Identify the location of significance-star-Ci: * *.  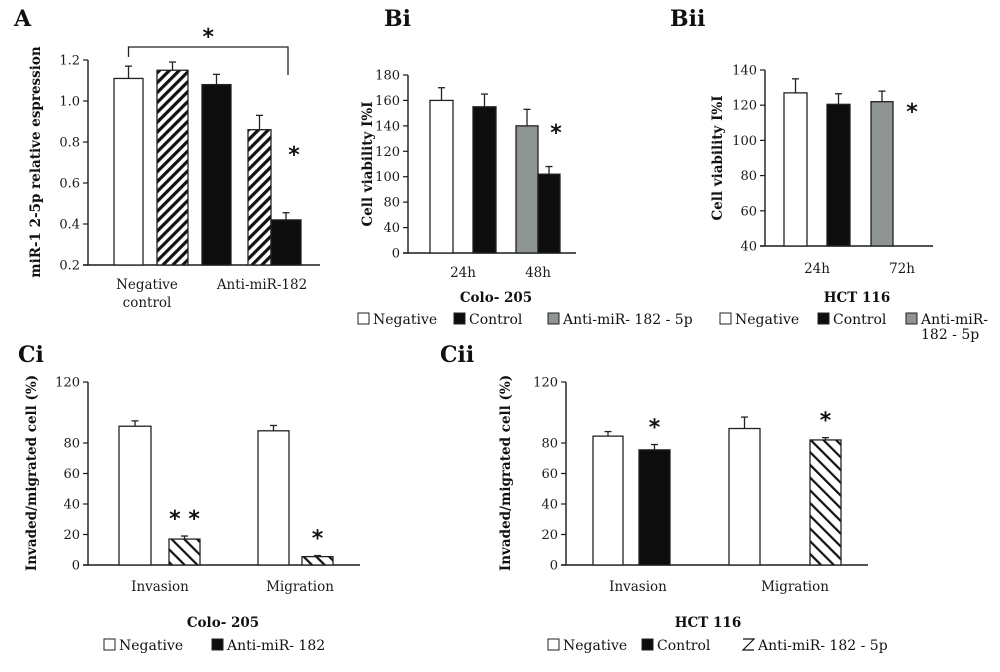
(184, 519).